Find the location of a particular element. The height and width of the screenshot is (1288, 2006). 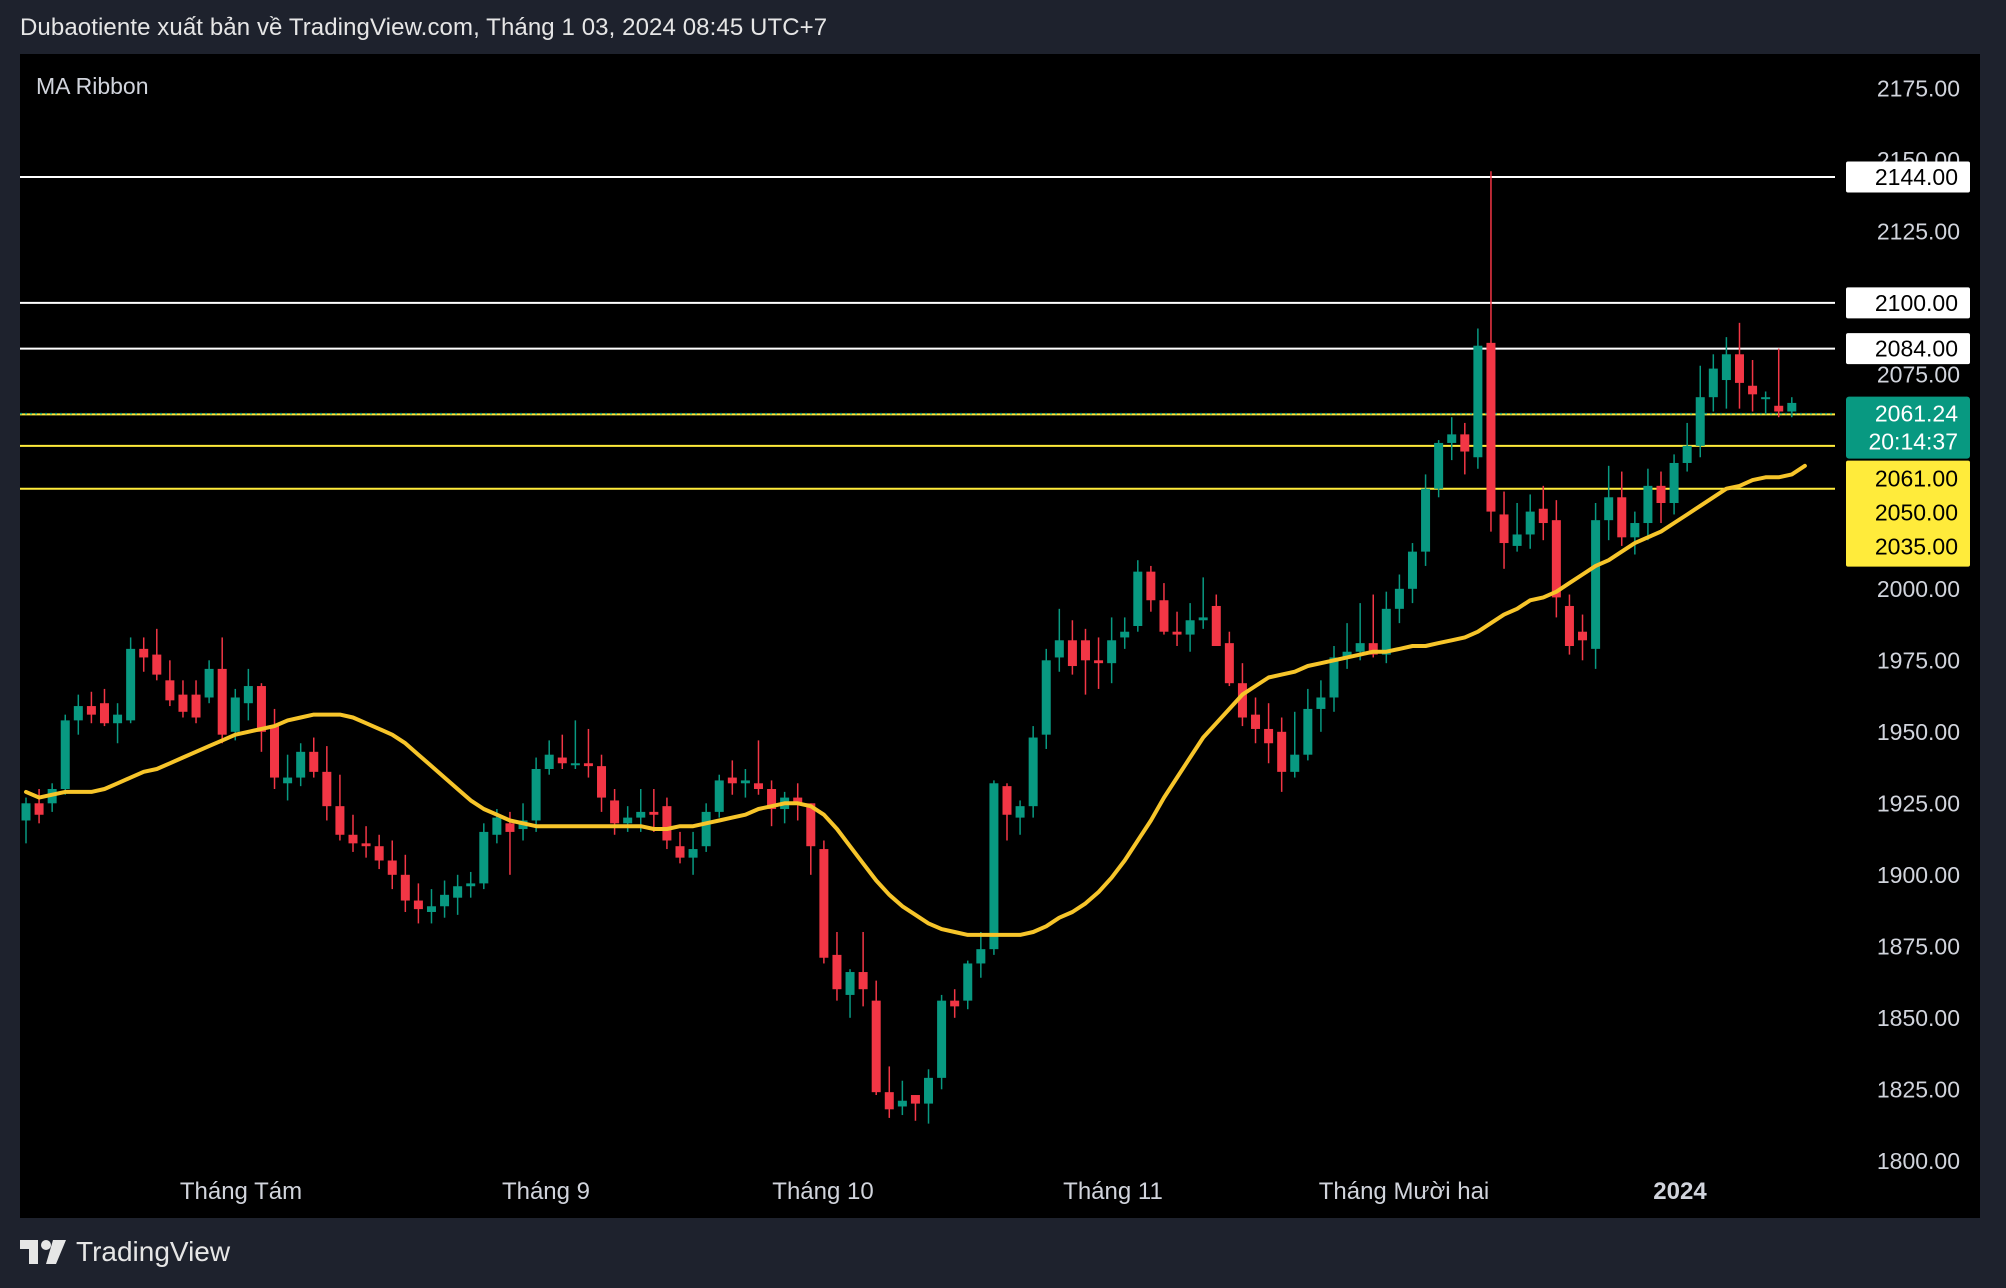

y-tick-label: 2175.00 is located at coordinates (1918, 88).